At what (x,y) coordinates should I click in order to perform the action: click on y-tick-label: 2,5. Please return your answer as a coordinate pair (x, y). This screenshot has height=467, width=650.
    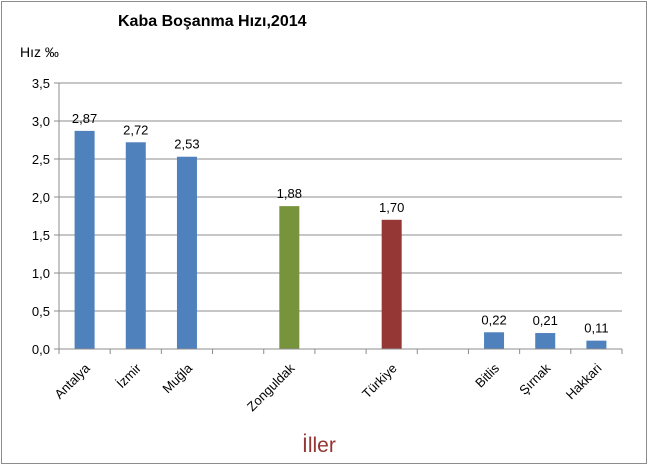
    Looking at the image, I should click on (41, 159).